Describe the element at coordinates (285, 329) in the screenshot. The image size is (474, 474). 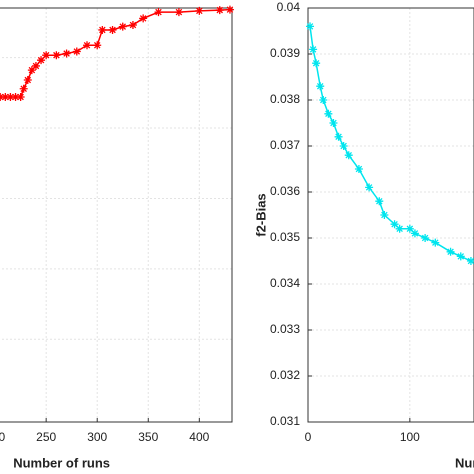
I see `y-tick-label: 0.033` at that location.